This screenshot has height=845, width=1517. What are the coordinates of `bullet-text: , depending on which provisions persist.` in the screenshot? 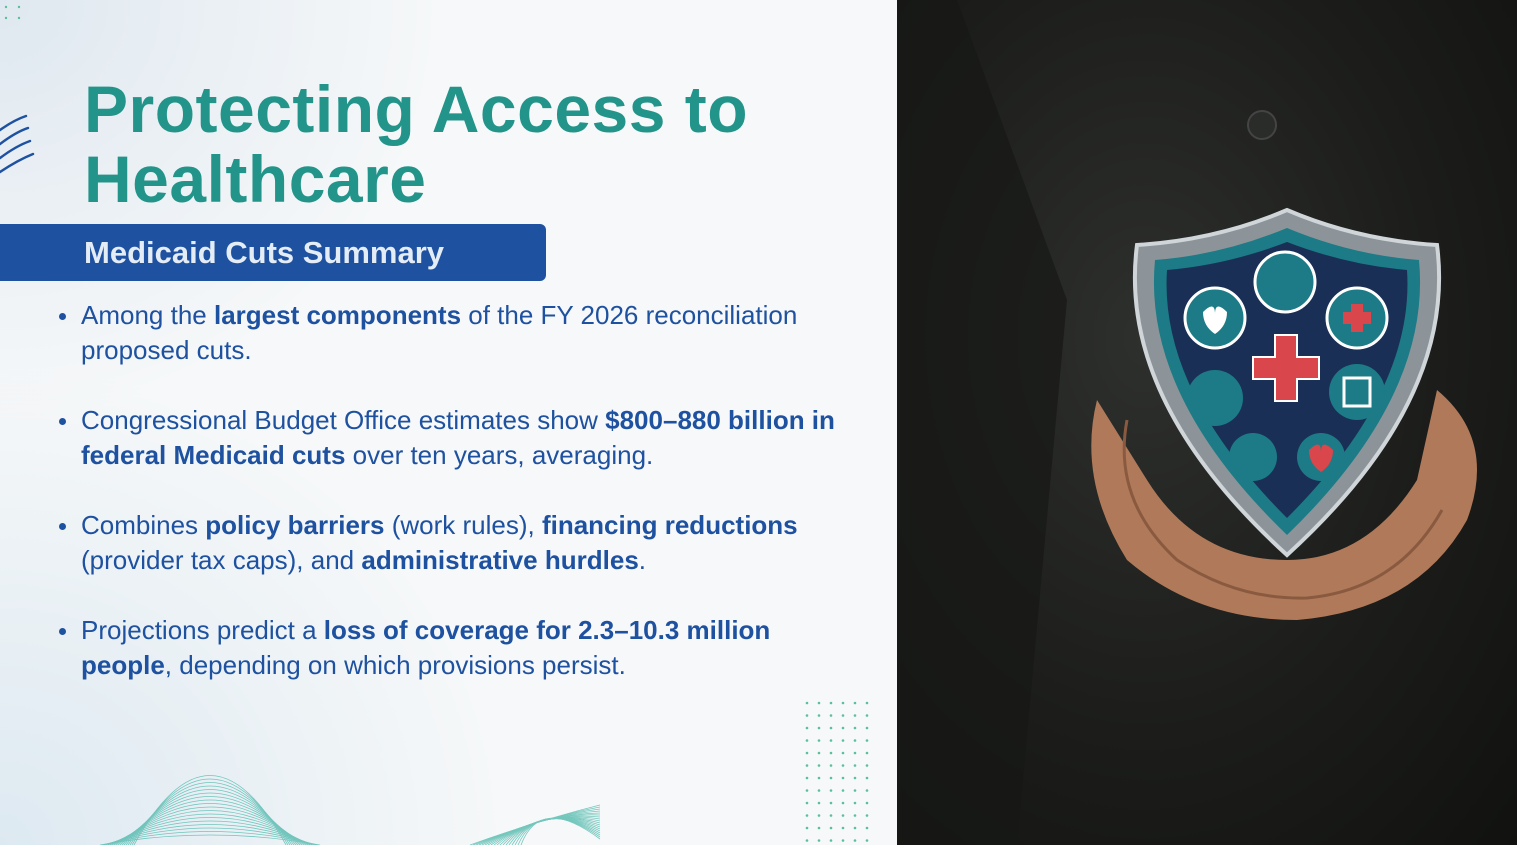 It's located at (395, 665).